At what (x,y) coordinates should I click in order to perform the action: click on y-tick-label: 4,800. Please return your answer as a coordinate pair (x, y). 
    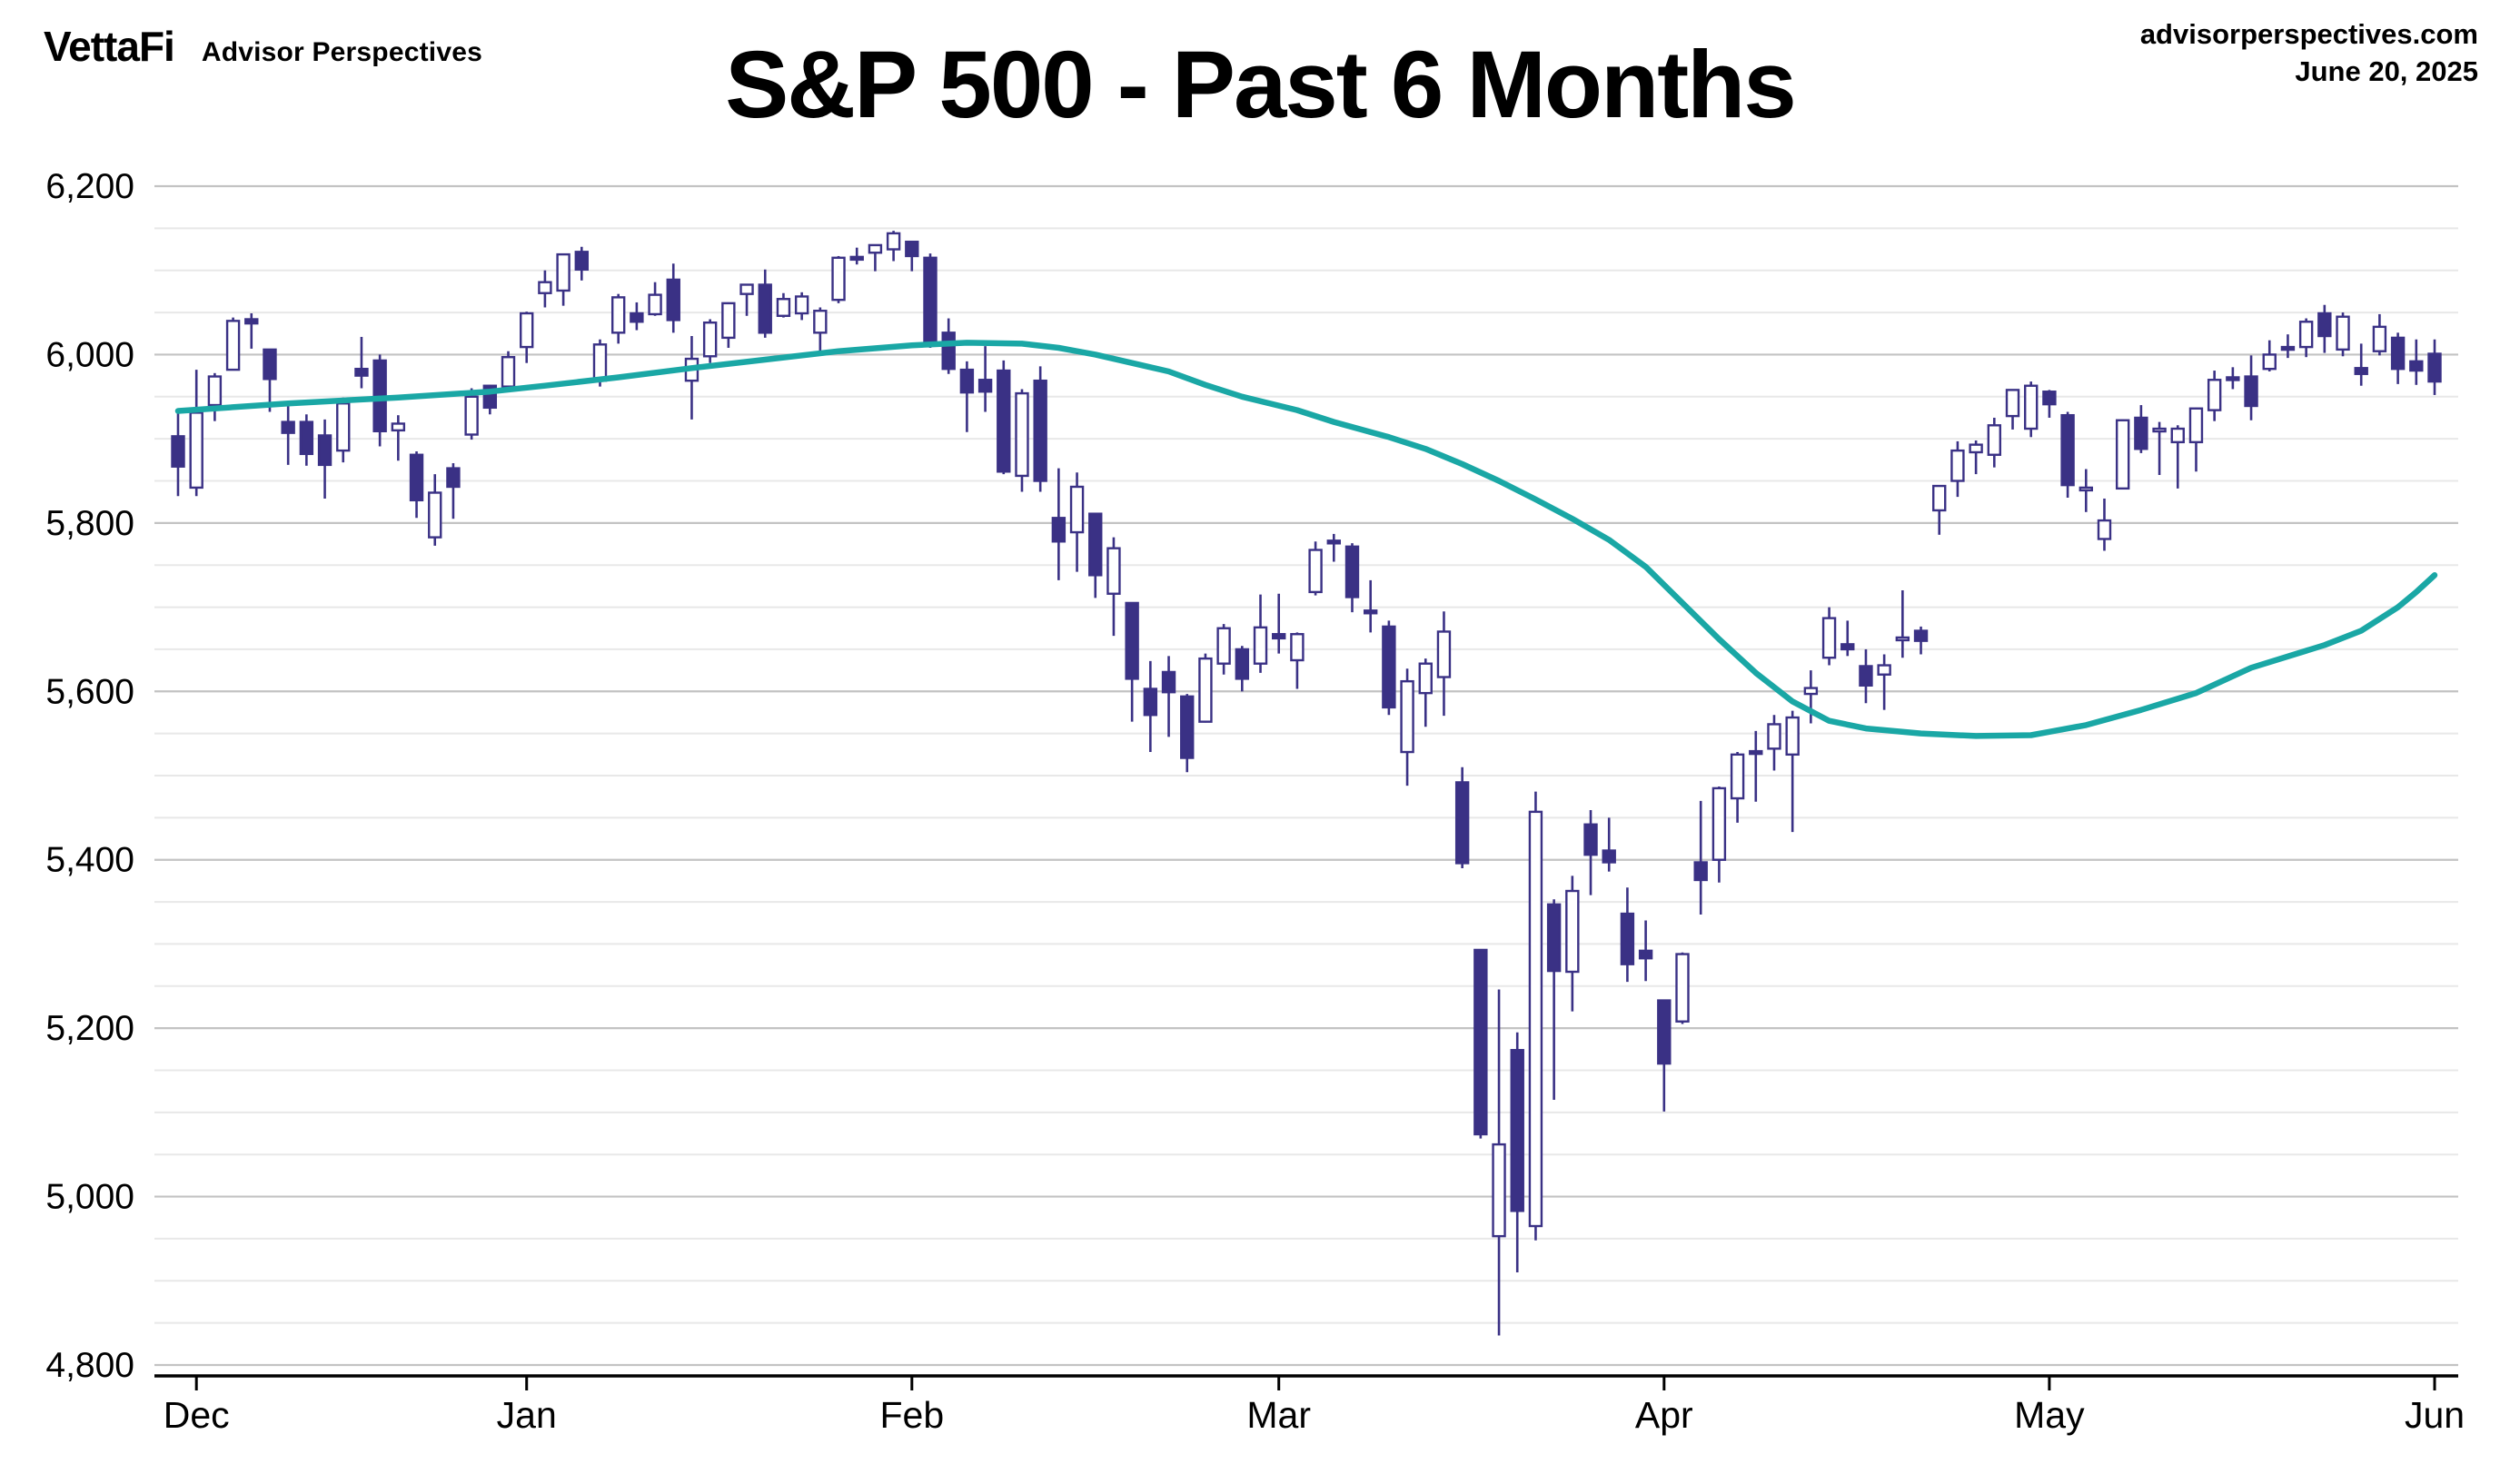
    Looking at the image, I should click on (89, 1365).